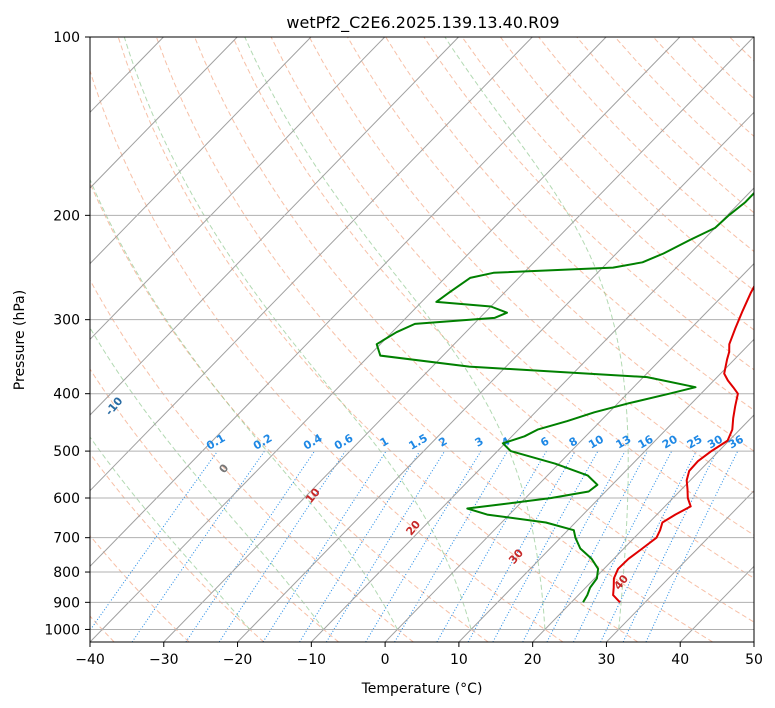 This screenshot has width=775, height=708. Describe the element at coordinates (754, 660) in the screenshot. I see `x-tick-label: 50` at that location.